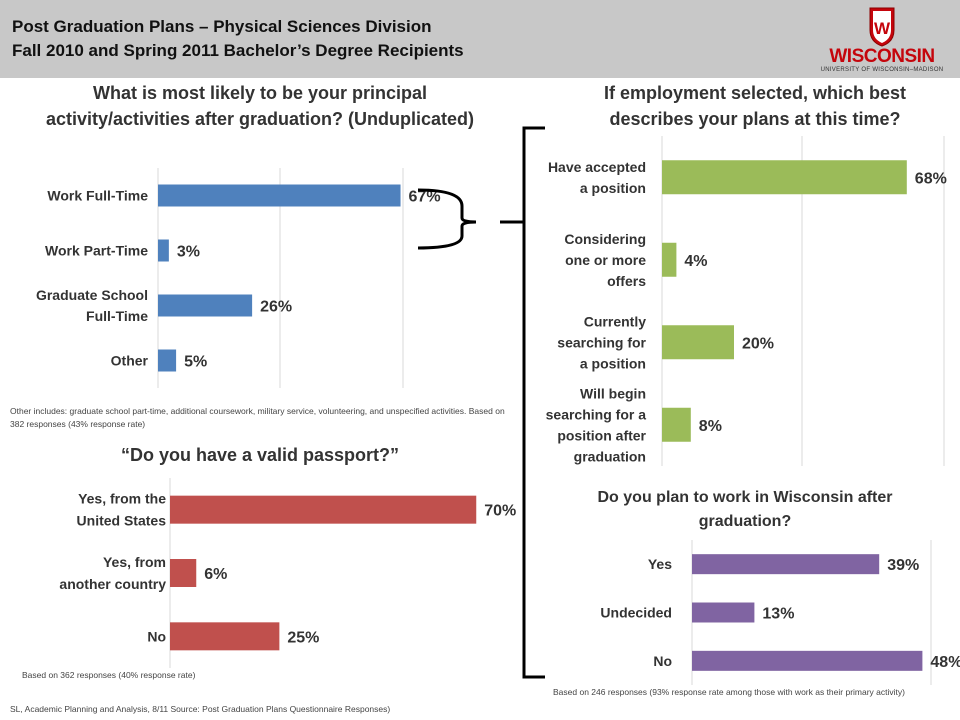  What do you see at coordinates (130, 361) in the screenshot?
I see `activity-category-label: Other` at bounding box center [130, 361].